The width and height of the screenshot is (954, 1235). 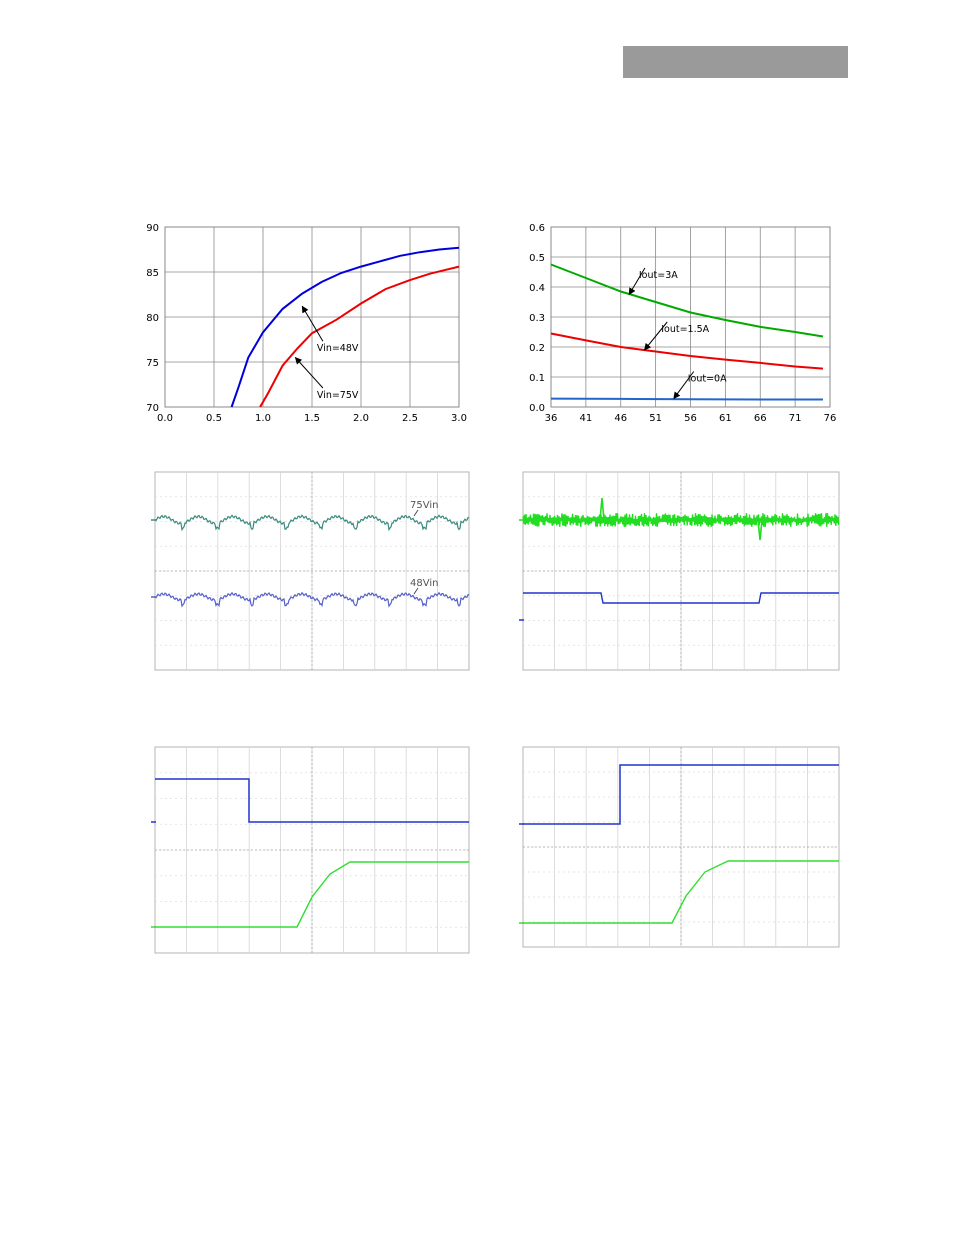 What do you see at coordinates (152, 228) in the screenshot?
I see `y-tick-label: 90` at bounding box center [152, 228].